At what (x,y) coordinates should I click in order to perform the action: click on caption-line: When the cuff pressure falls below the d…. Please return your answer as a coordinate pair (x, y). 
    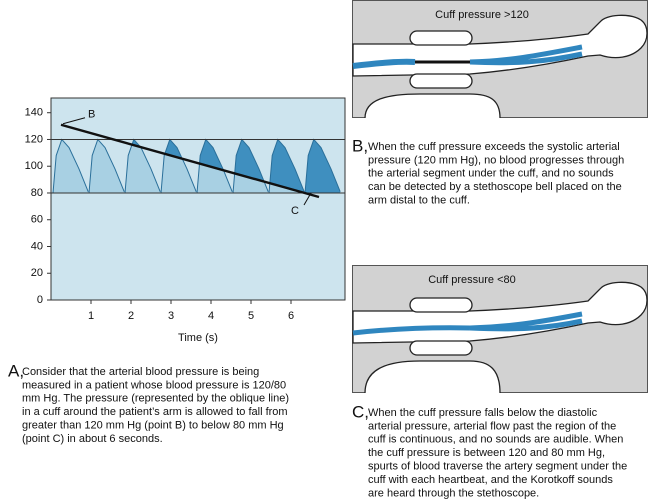
    Looking at the image, I should click on (483, 413).